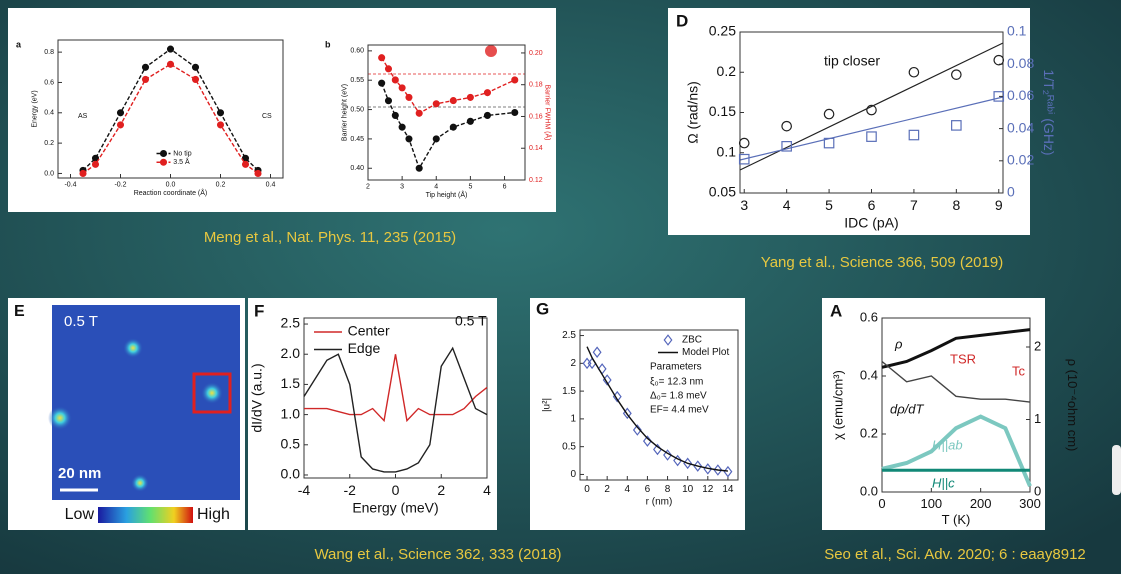  What do you see at coordinates (437, 554) in the screenshot?
I see `caption: Wang et al., Science 362, 333 (2018)` at bounding box center [437, 554].